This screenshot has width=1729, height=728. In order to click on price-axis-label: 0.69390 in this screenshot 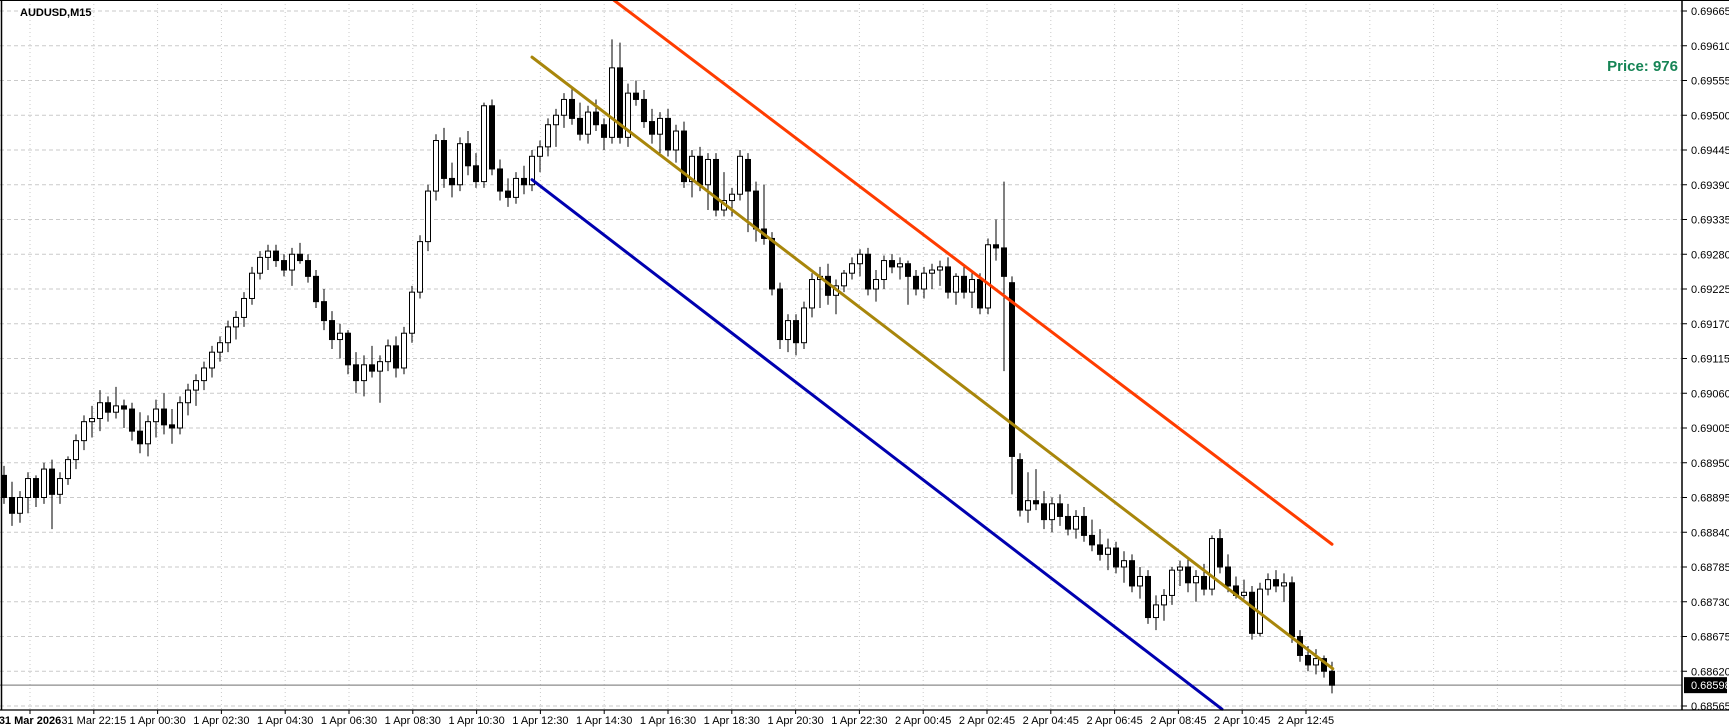, I will do `click(1710, 186)`.